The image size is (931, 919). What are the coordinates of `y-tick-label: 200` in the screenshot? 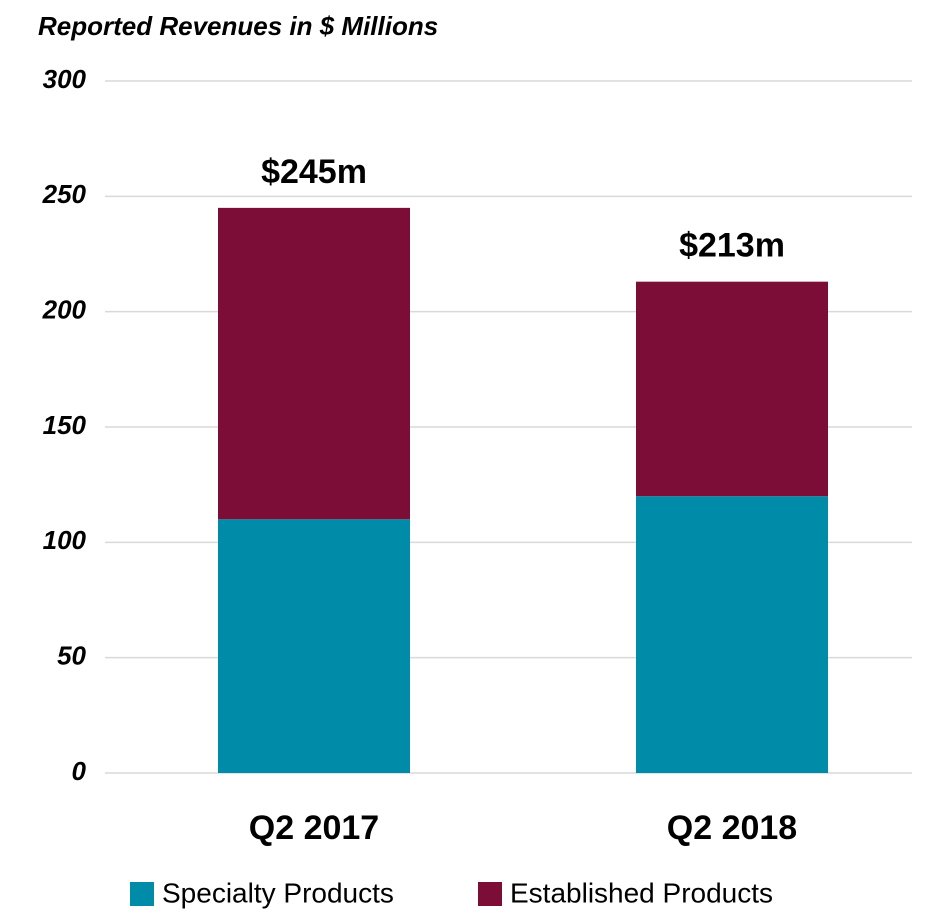 It's located at (64, 310).